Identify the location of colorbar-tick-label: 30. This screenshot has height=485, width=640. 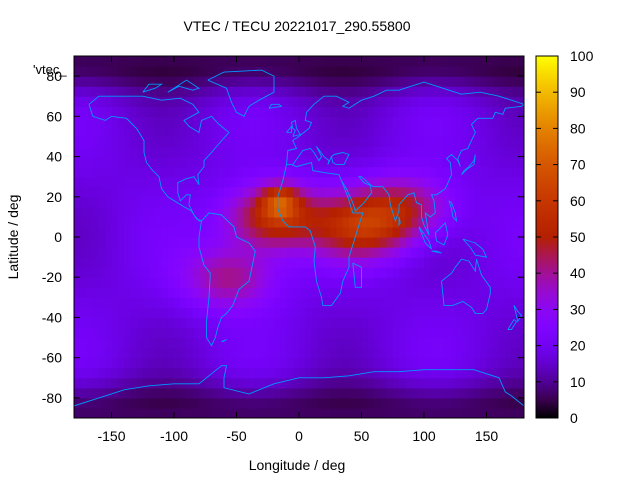
(578, 309).